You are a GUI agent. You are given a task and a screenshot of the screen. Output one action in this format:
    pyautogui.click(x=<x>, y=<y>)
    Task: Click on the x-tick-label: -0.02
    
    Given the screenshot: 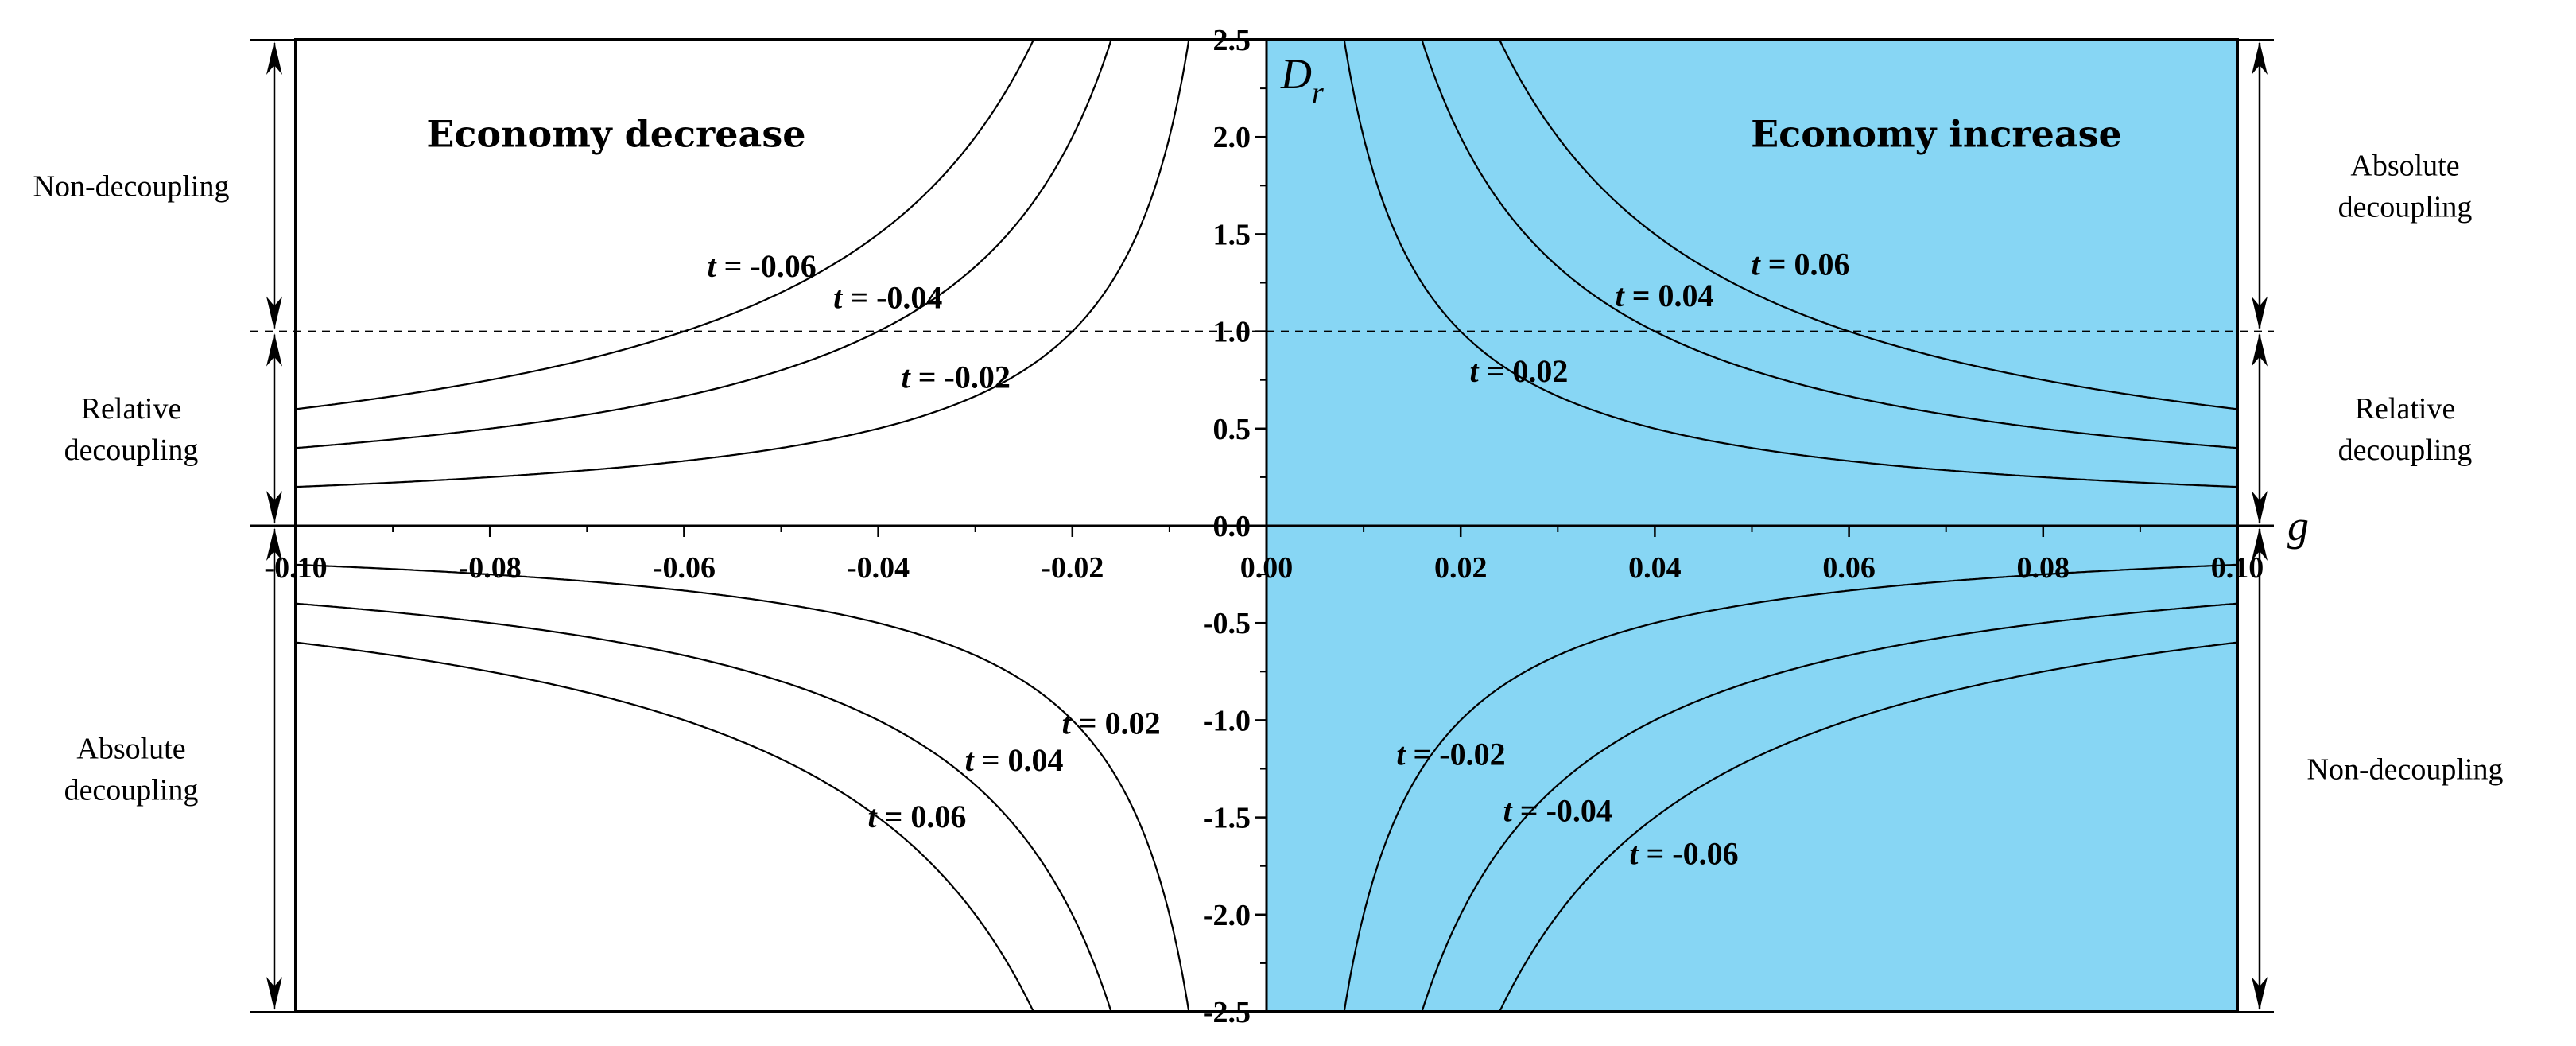 What is the action you would take?
    pyautogui.click(x=1073, y=568)
    